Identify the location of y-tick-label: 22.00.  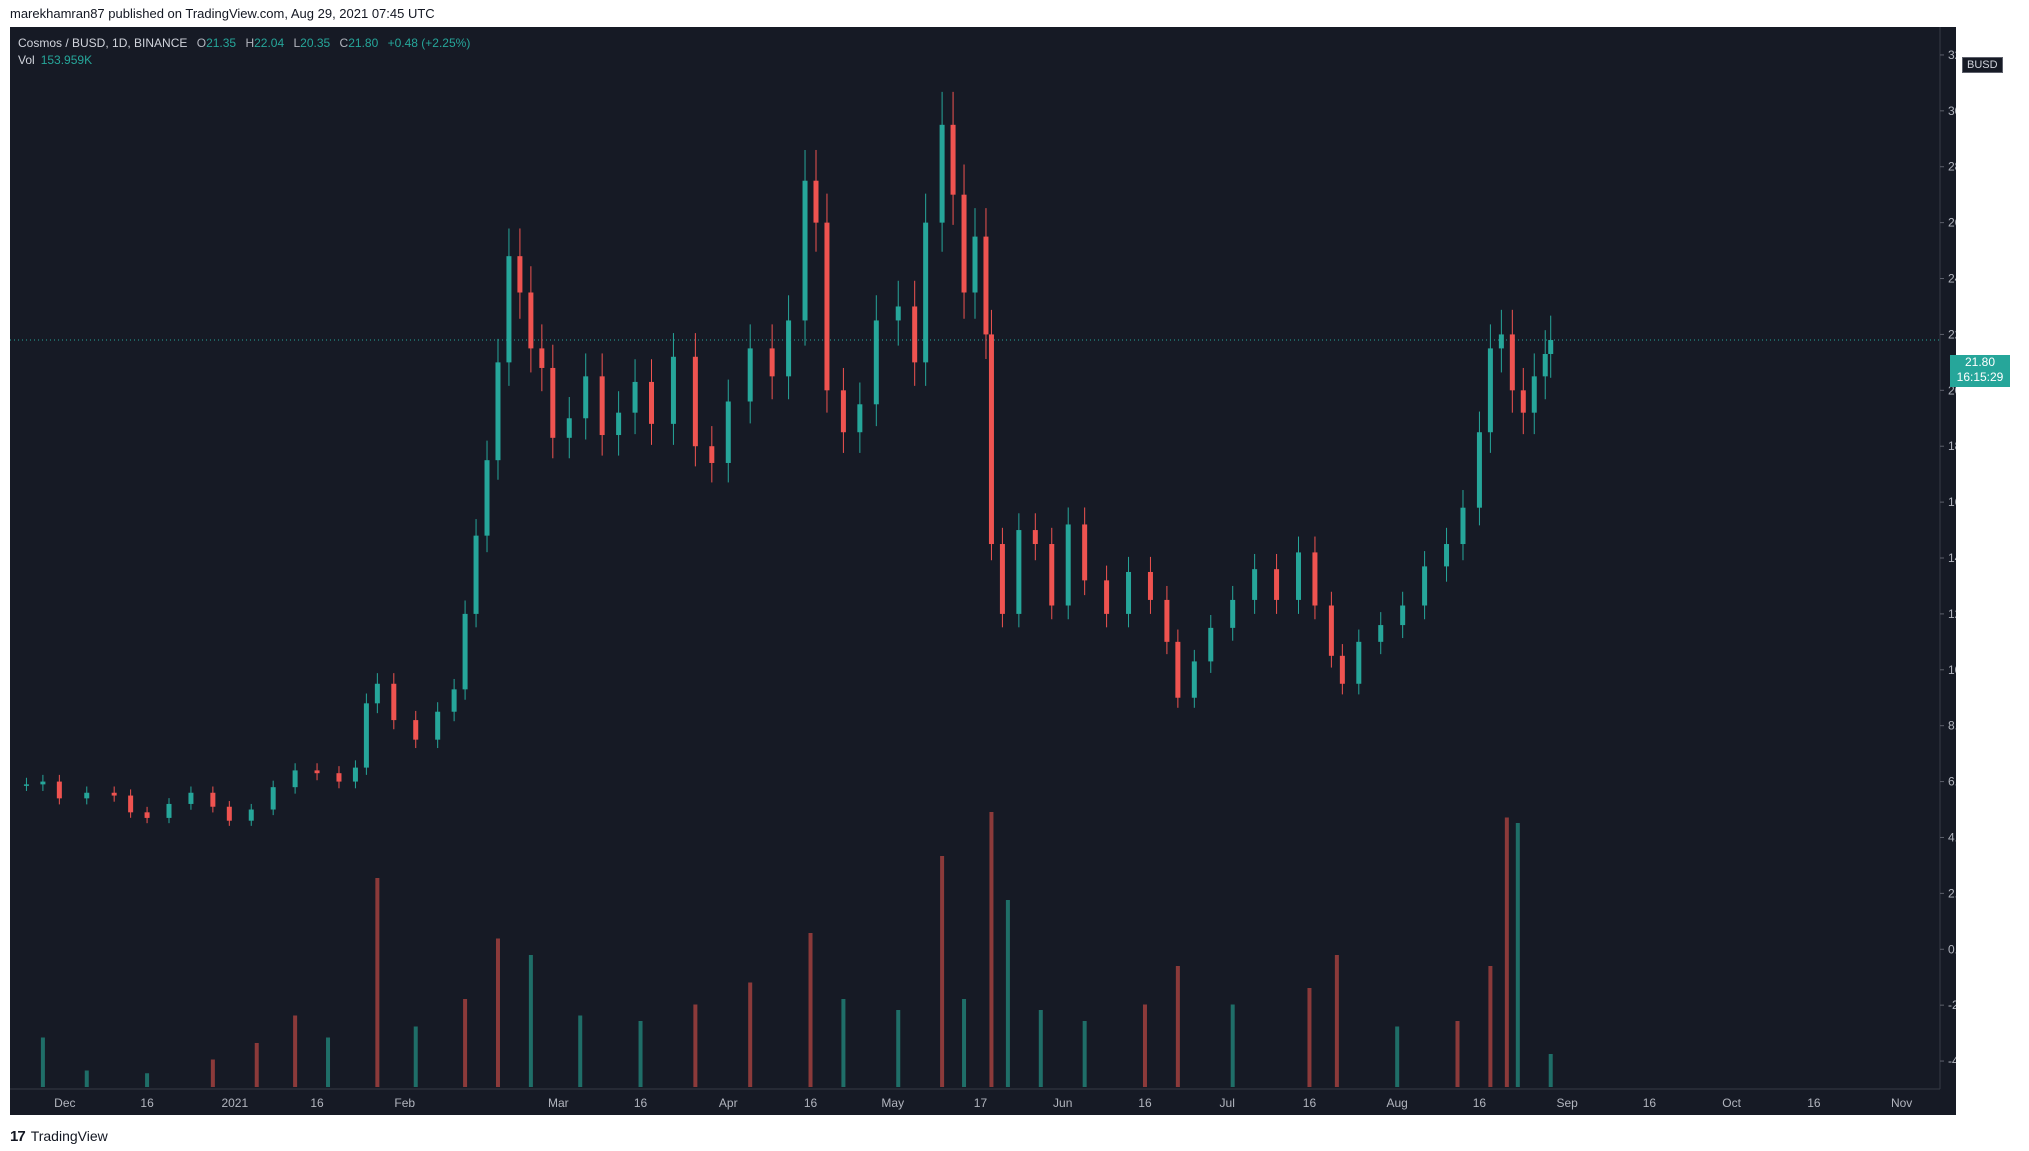
(1952, 334).